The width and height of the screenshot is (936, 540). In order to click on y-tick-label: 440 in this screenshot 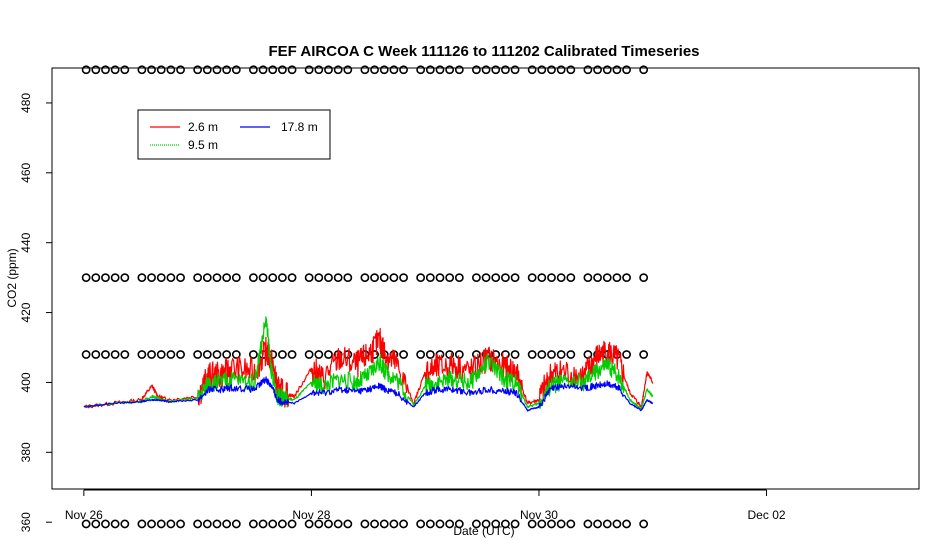, I will do `click(26, 242)`.